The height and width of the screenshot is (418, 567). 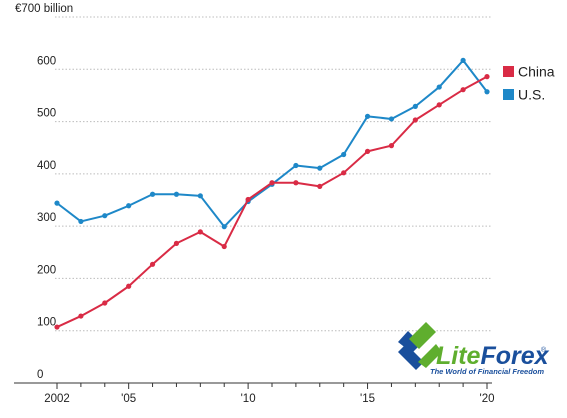 What do you see at coordinates (536, 72) in the screenshot?
I see `legend-label-china: China` at bounding box center [536, 72].